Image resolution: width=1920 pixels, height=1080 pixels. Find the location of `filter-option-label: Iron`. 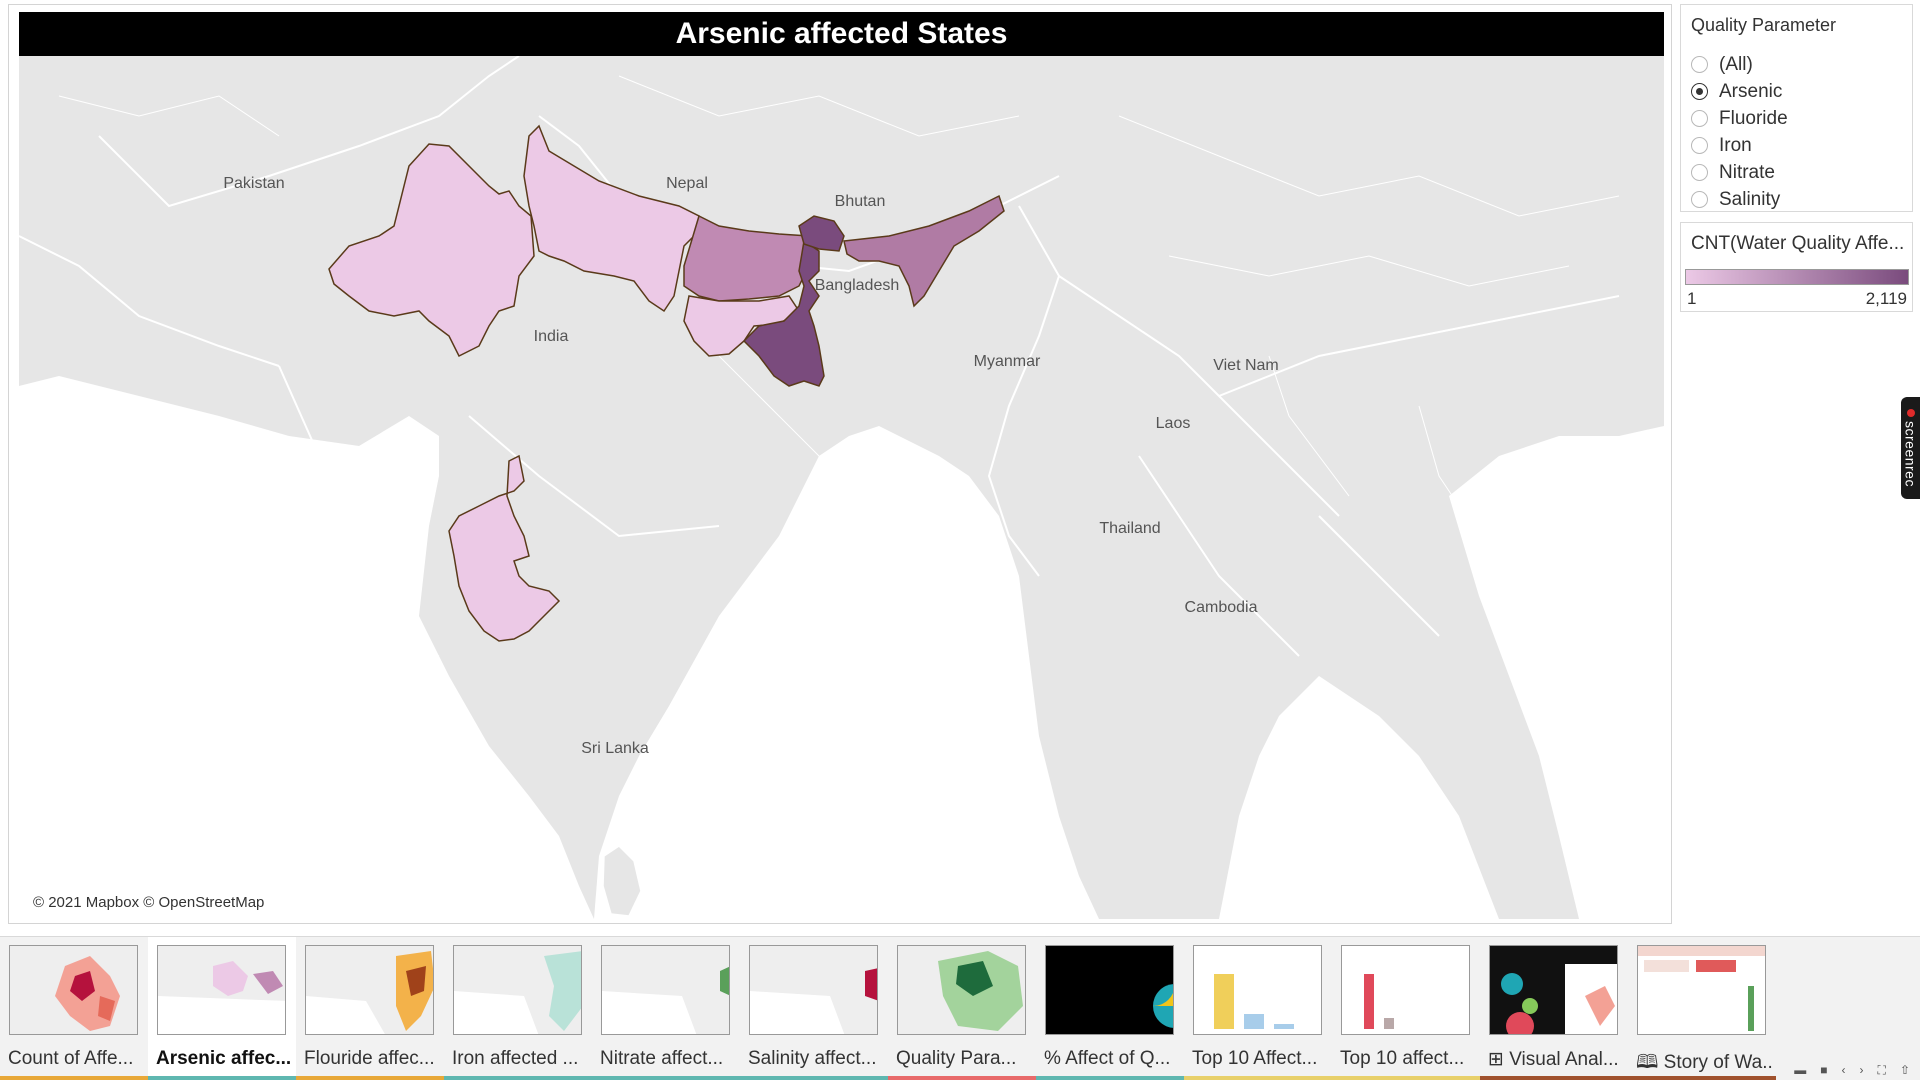

filter-option-label: Iron is located at coordinates (1735, 145).